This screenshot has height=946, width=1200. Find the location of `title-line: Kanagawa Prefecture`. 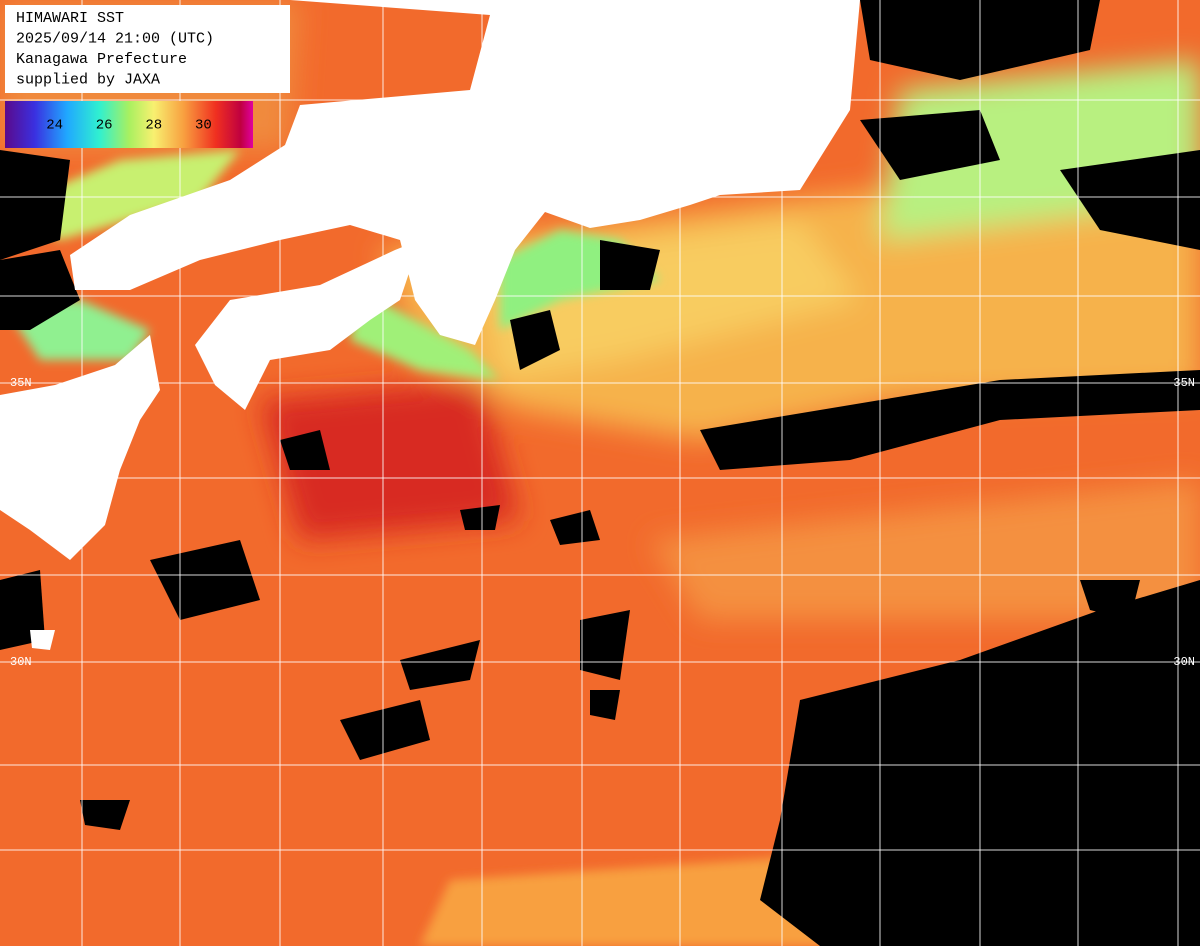

title-line: Kanagawa Prefecture is located at coordinates (101, 59).